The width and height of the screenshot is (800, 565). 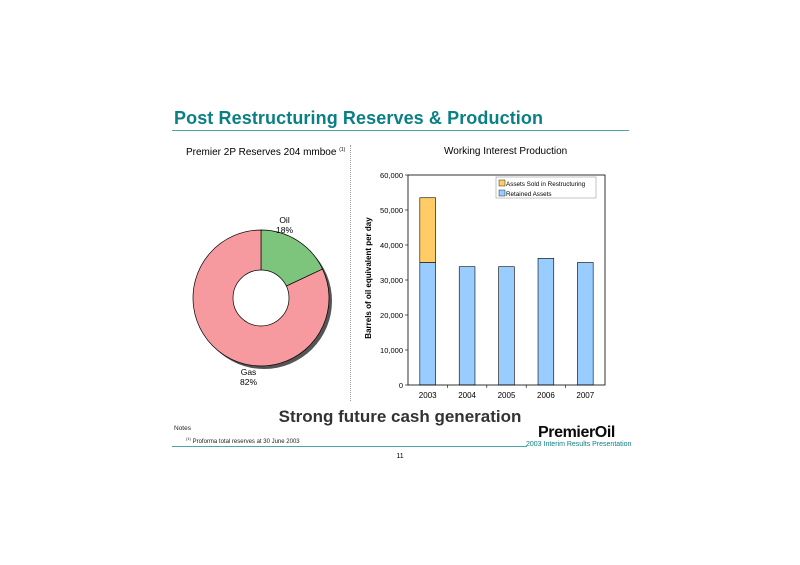 What do you see at coordinates (467, 326) in the screenshot?
I see `bar-2004-retained` at bounding box center [467, 326].